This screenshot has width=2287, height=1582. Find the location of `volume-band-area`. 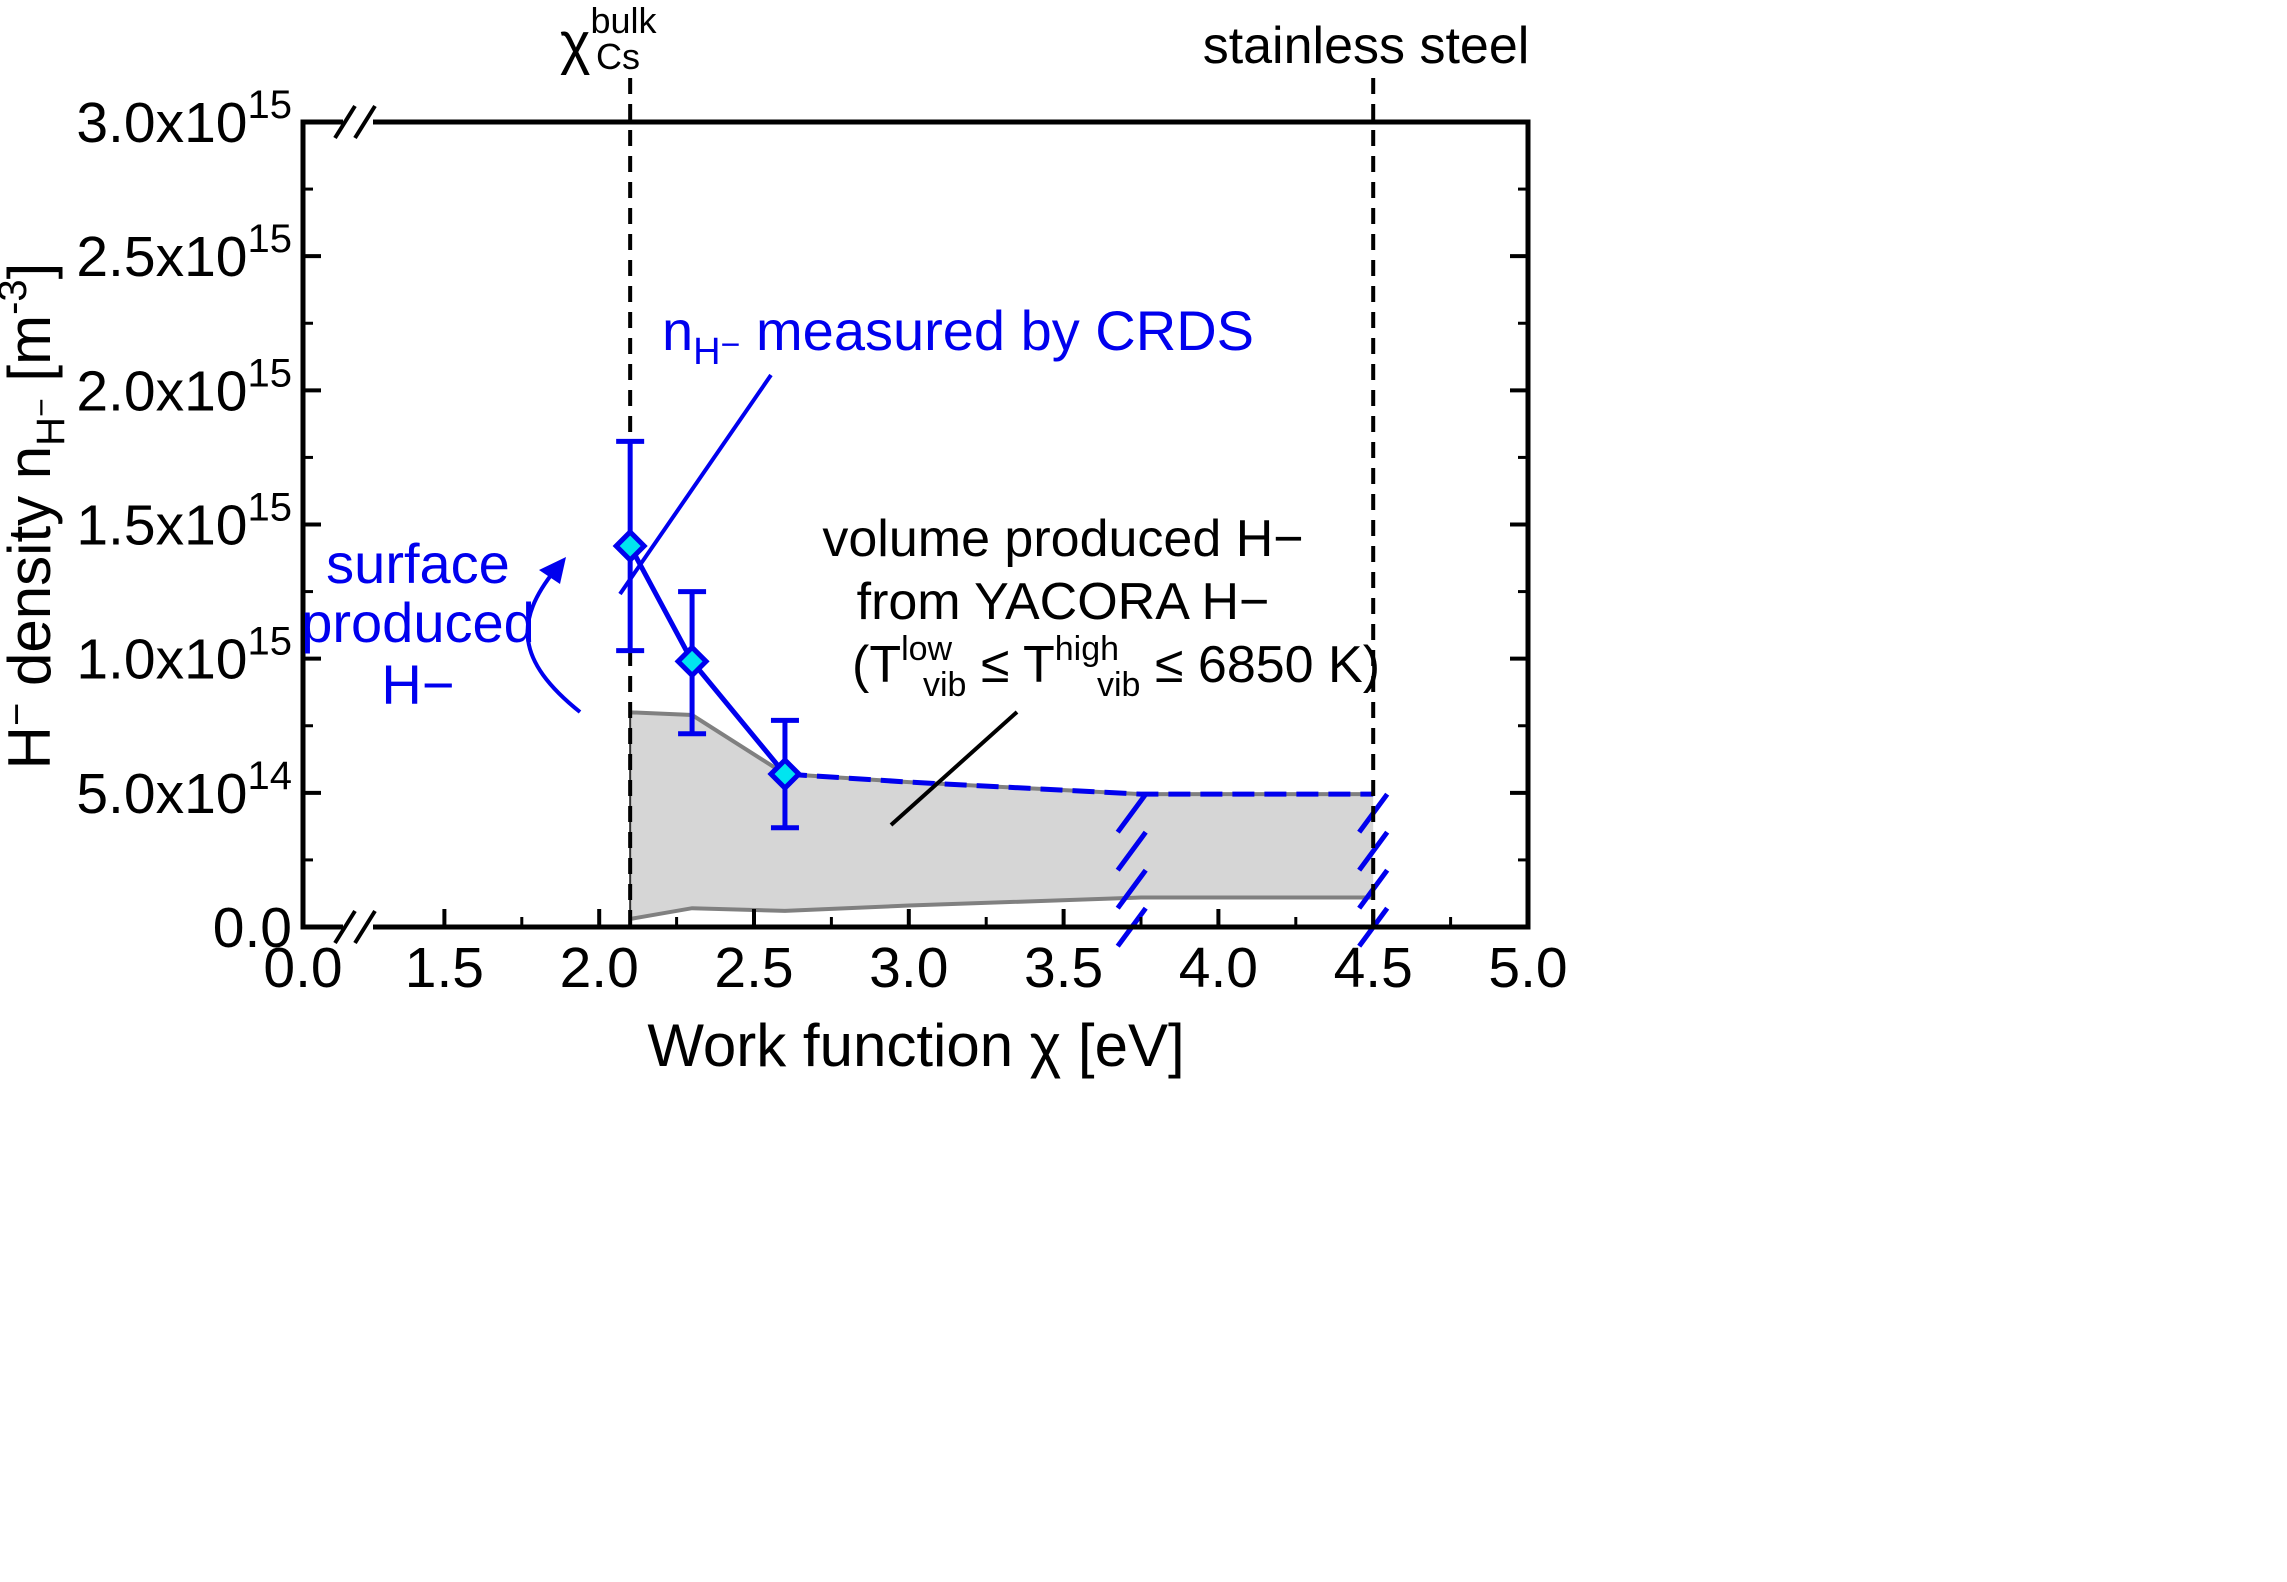

volume-band-area is located at coordinates (1002, 815).